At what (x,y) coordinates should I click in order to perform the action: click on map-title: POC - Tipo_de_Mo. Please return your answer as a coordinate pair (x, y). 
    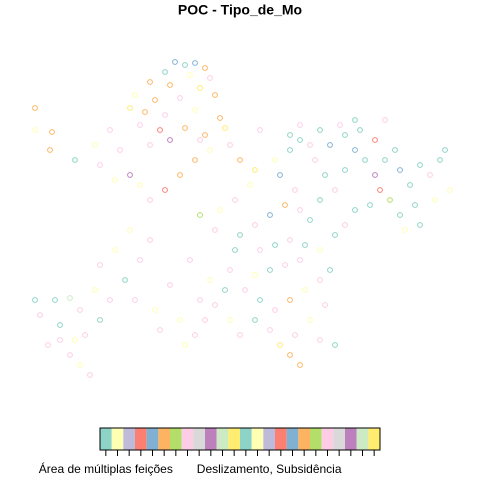
    Looking at the image, I should click on (240, 10).